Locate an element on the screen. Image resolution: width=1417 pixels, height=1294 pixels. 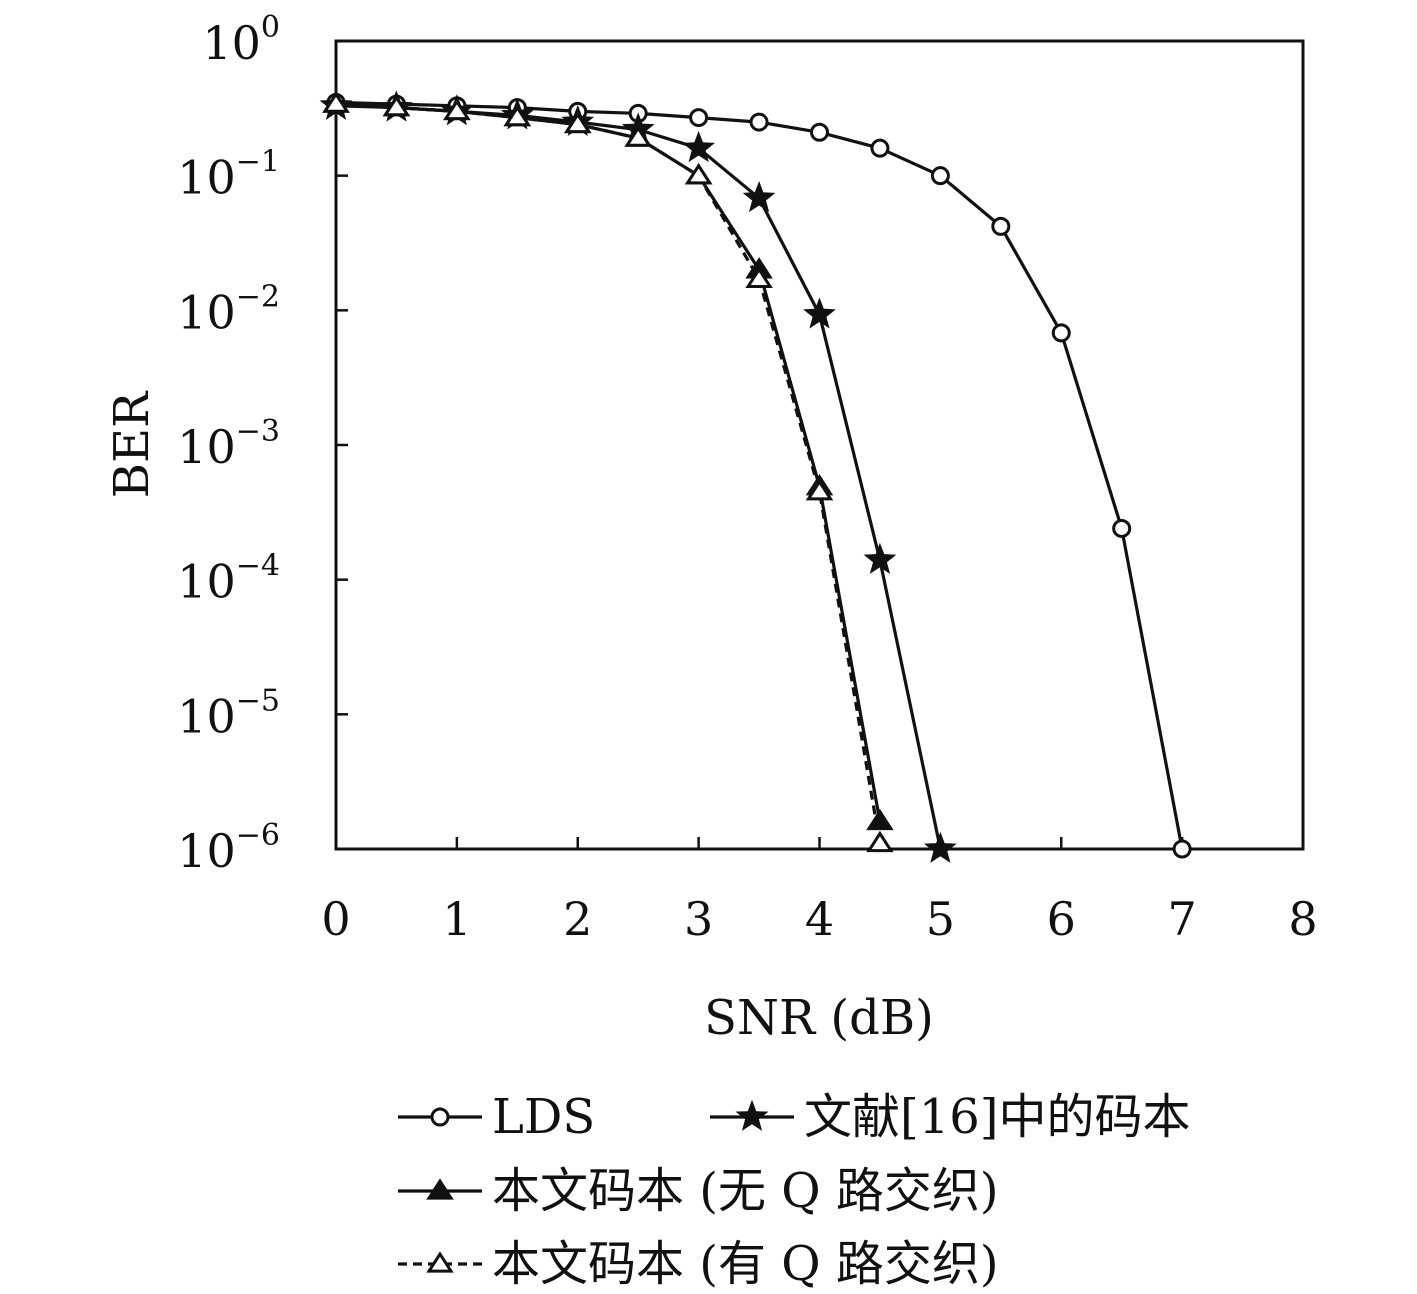
legend-item: LDS is located at coordinates (496, 1117).